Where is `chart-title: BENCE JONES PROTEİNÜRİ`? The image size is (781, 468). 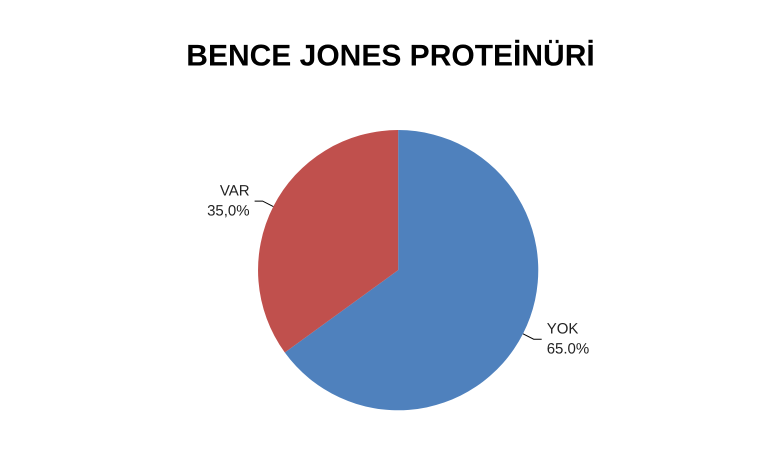 chart-title: BENCE JONES PROTEİNÜRİ is located at coordinates (390, 56).